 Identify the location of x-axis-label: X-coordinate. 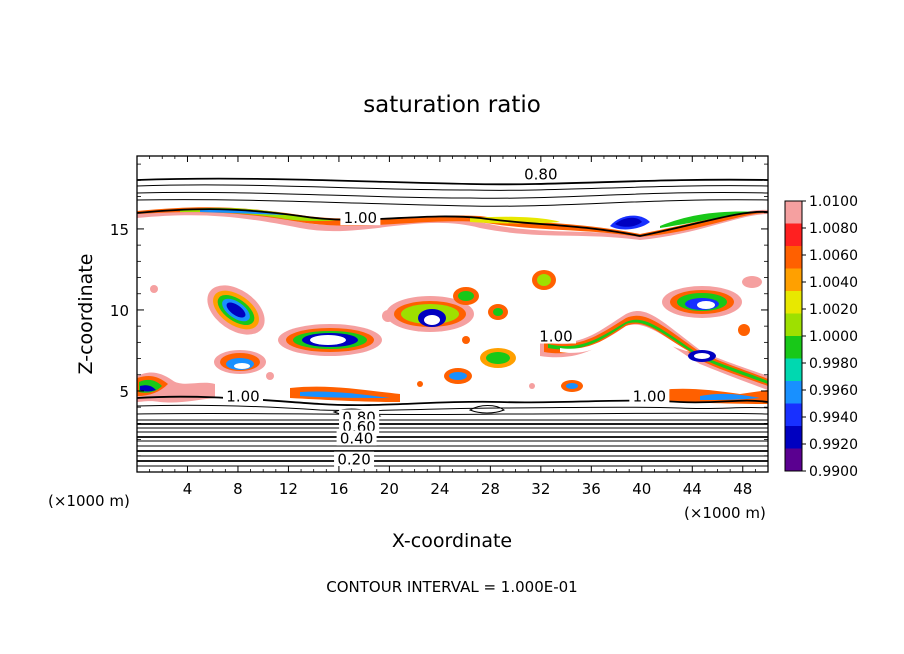
(452, 541).